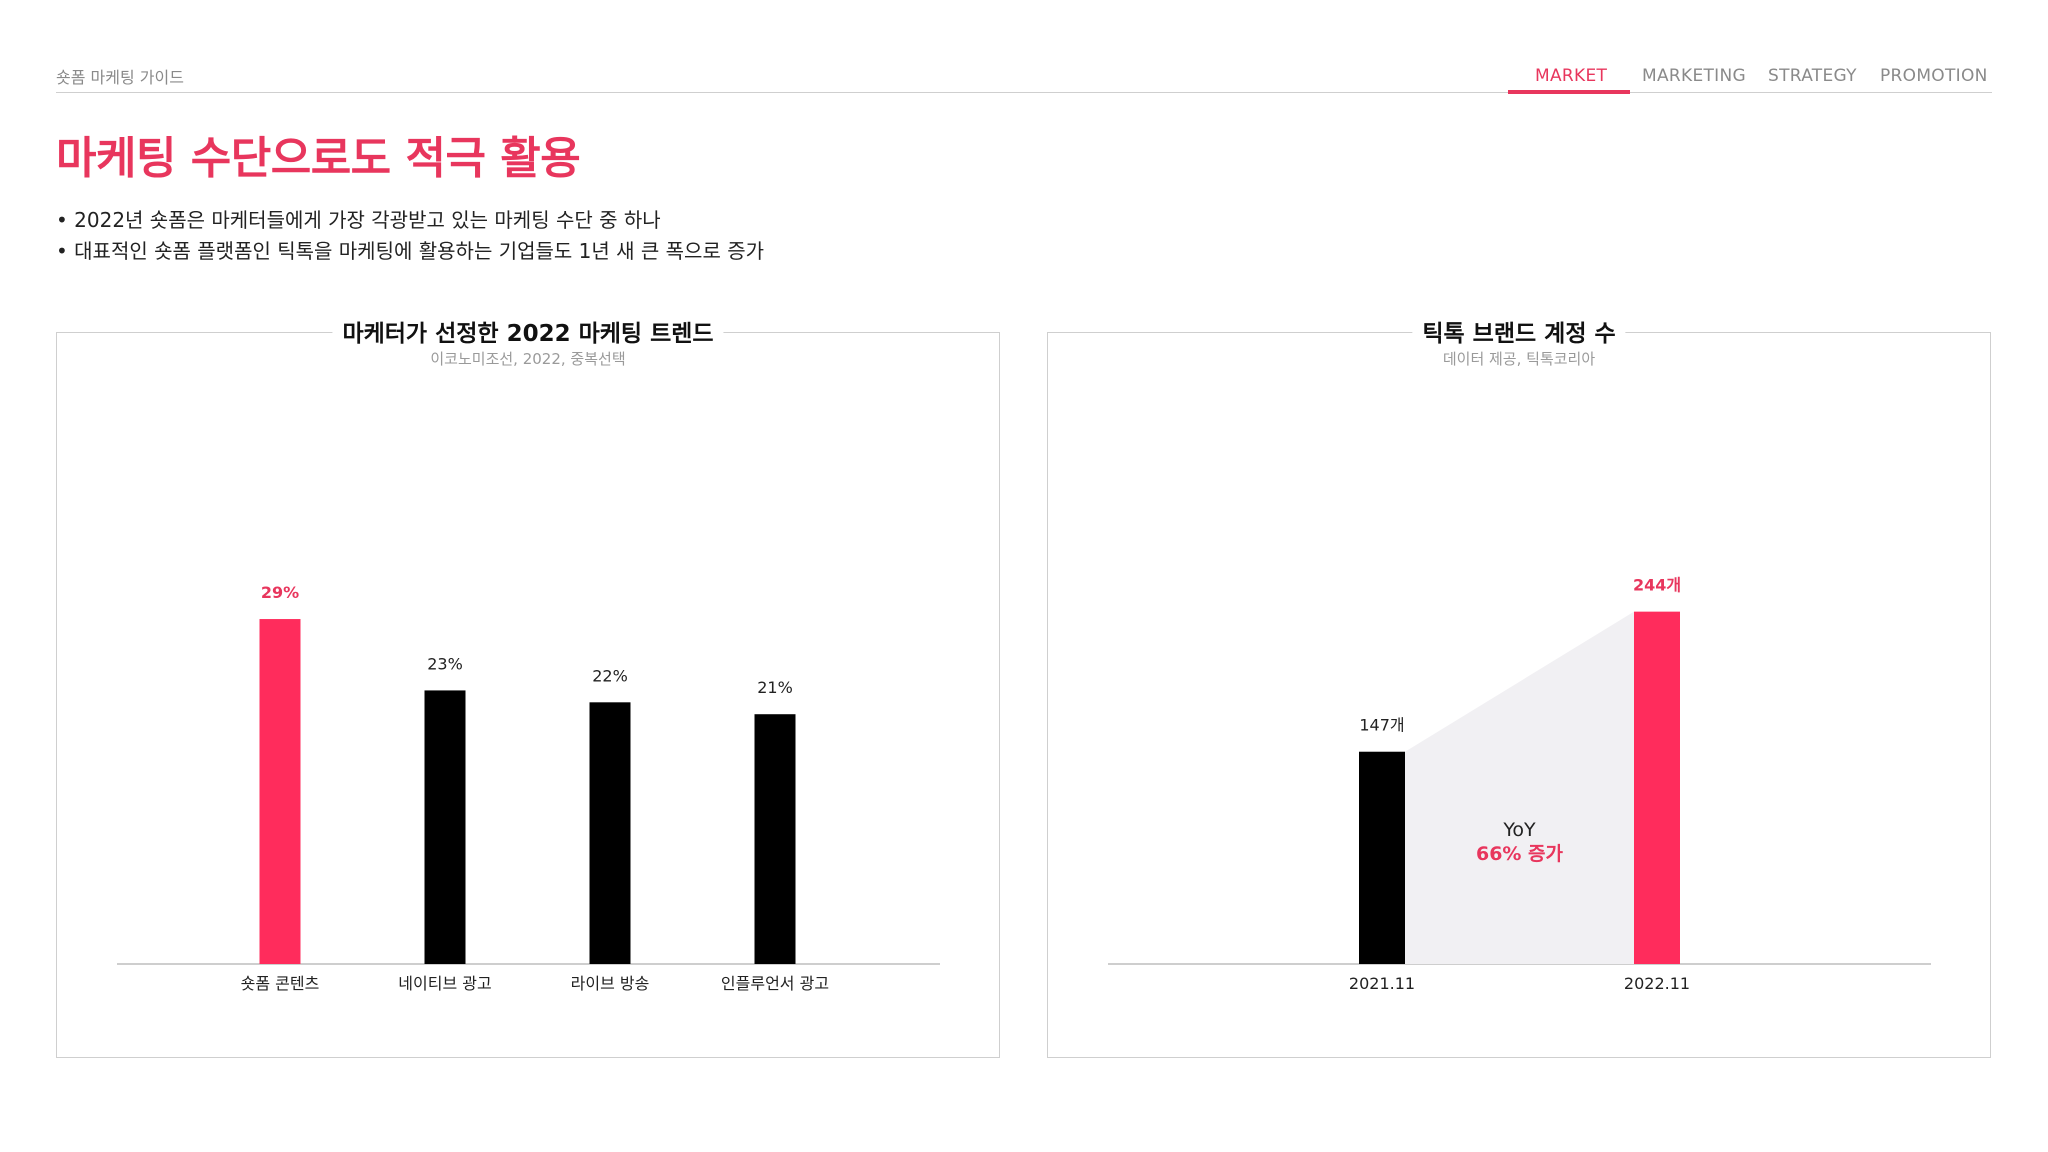 This screenshot has width=2048, height=1152. Describe the element at coordinates (528, 788) in the screenshot. I see `trends-bar-chart: 29% 숏폼 콘텐츠 23% 네이티브 광고 22% 라이브 방송 21% 인플루언서 광고` at that location.